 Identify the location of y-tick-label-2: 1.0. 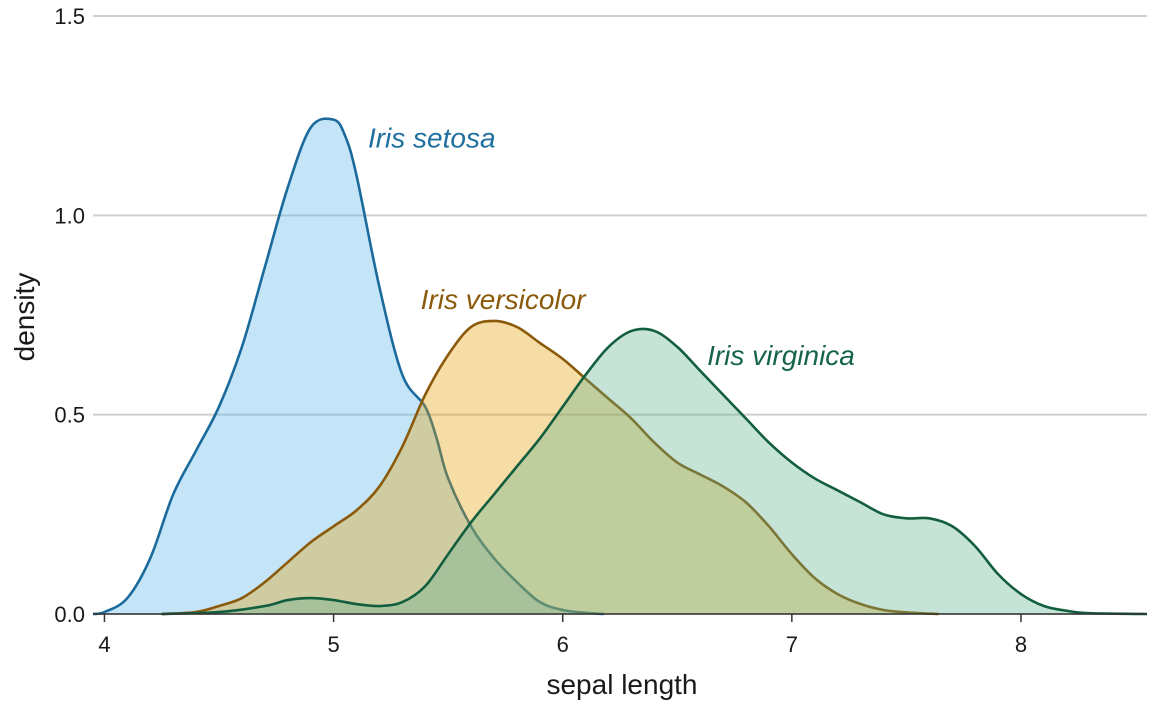
(69, 215).